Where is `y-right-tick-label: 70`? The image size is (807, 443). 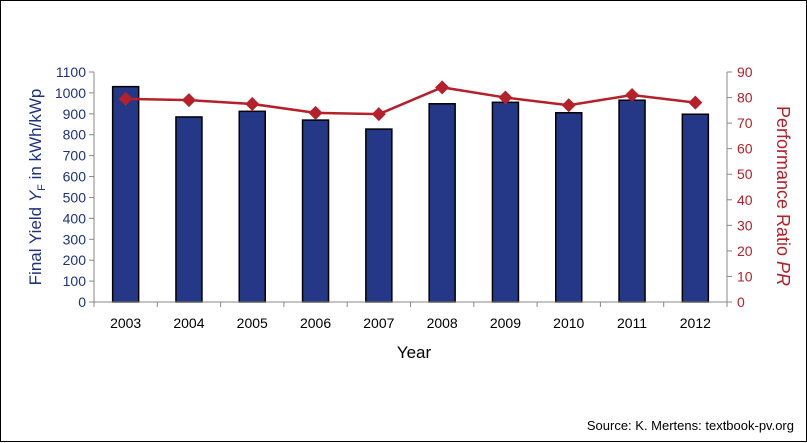 y-right-tick-label: 70 is located at coordinates (745, 123).